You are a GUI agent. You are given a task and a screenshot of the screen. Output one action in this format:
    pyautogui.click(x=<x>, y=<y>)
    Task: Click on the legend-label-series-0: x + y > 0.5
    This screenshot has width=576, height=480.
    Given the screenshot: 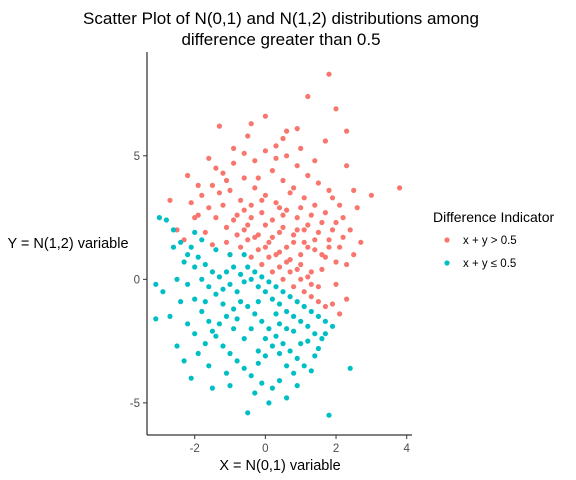 What is the action you would take?
    pyautogui.click(x=490, y=241)
    